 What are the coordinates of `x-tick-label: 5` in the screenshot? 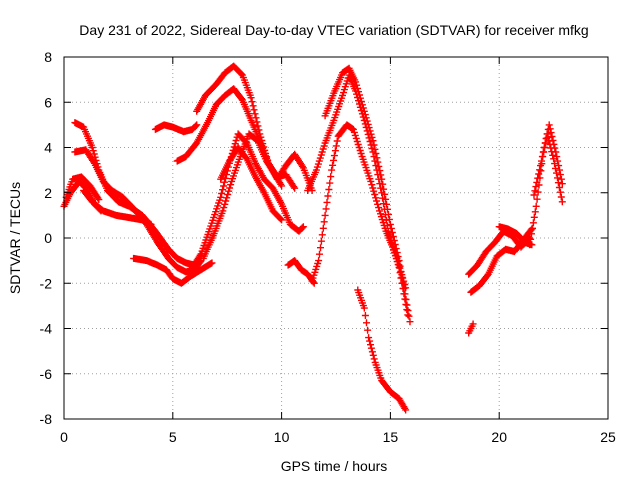 It's located at (173, 437).